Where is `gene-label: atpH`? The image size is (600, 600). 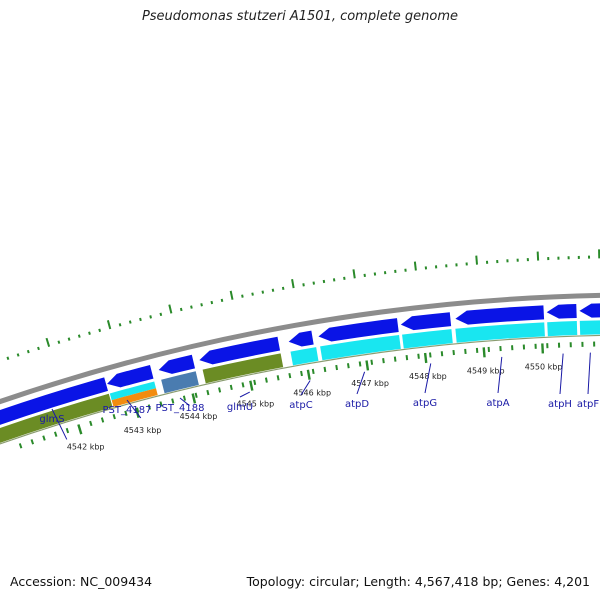
gene-label: atpH is located at coordinates (560, 404).